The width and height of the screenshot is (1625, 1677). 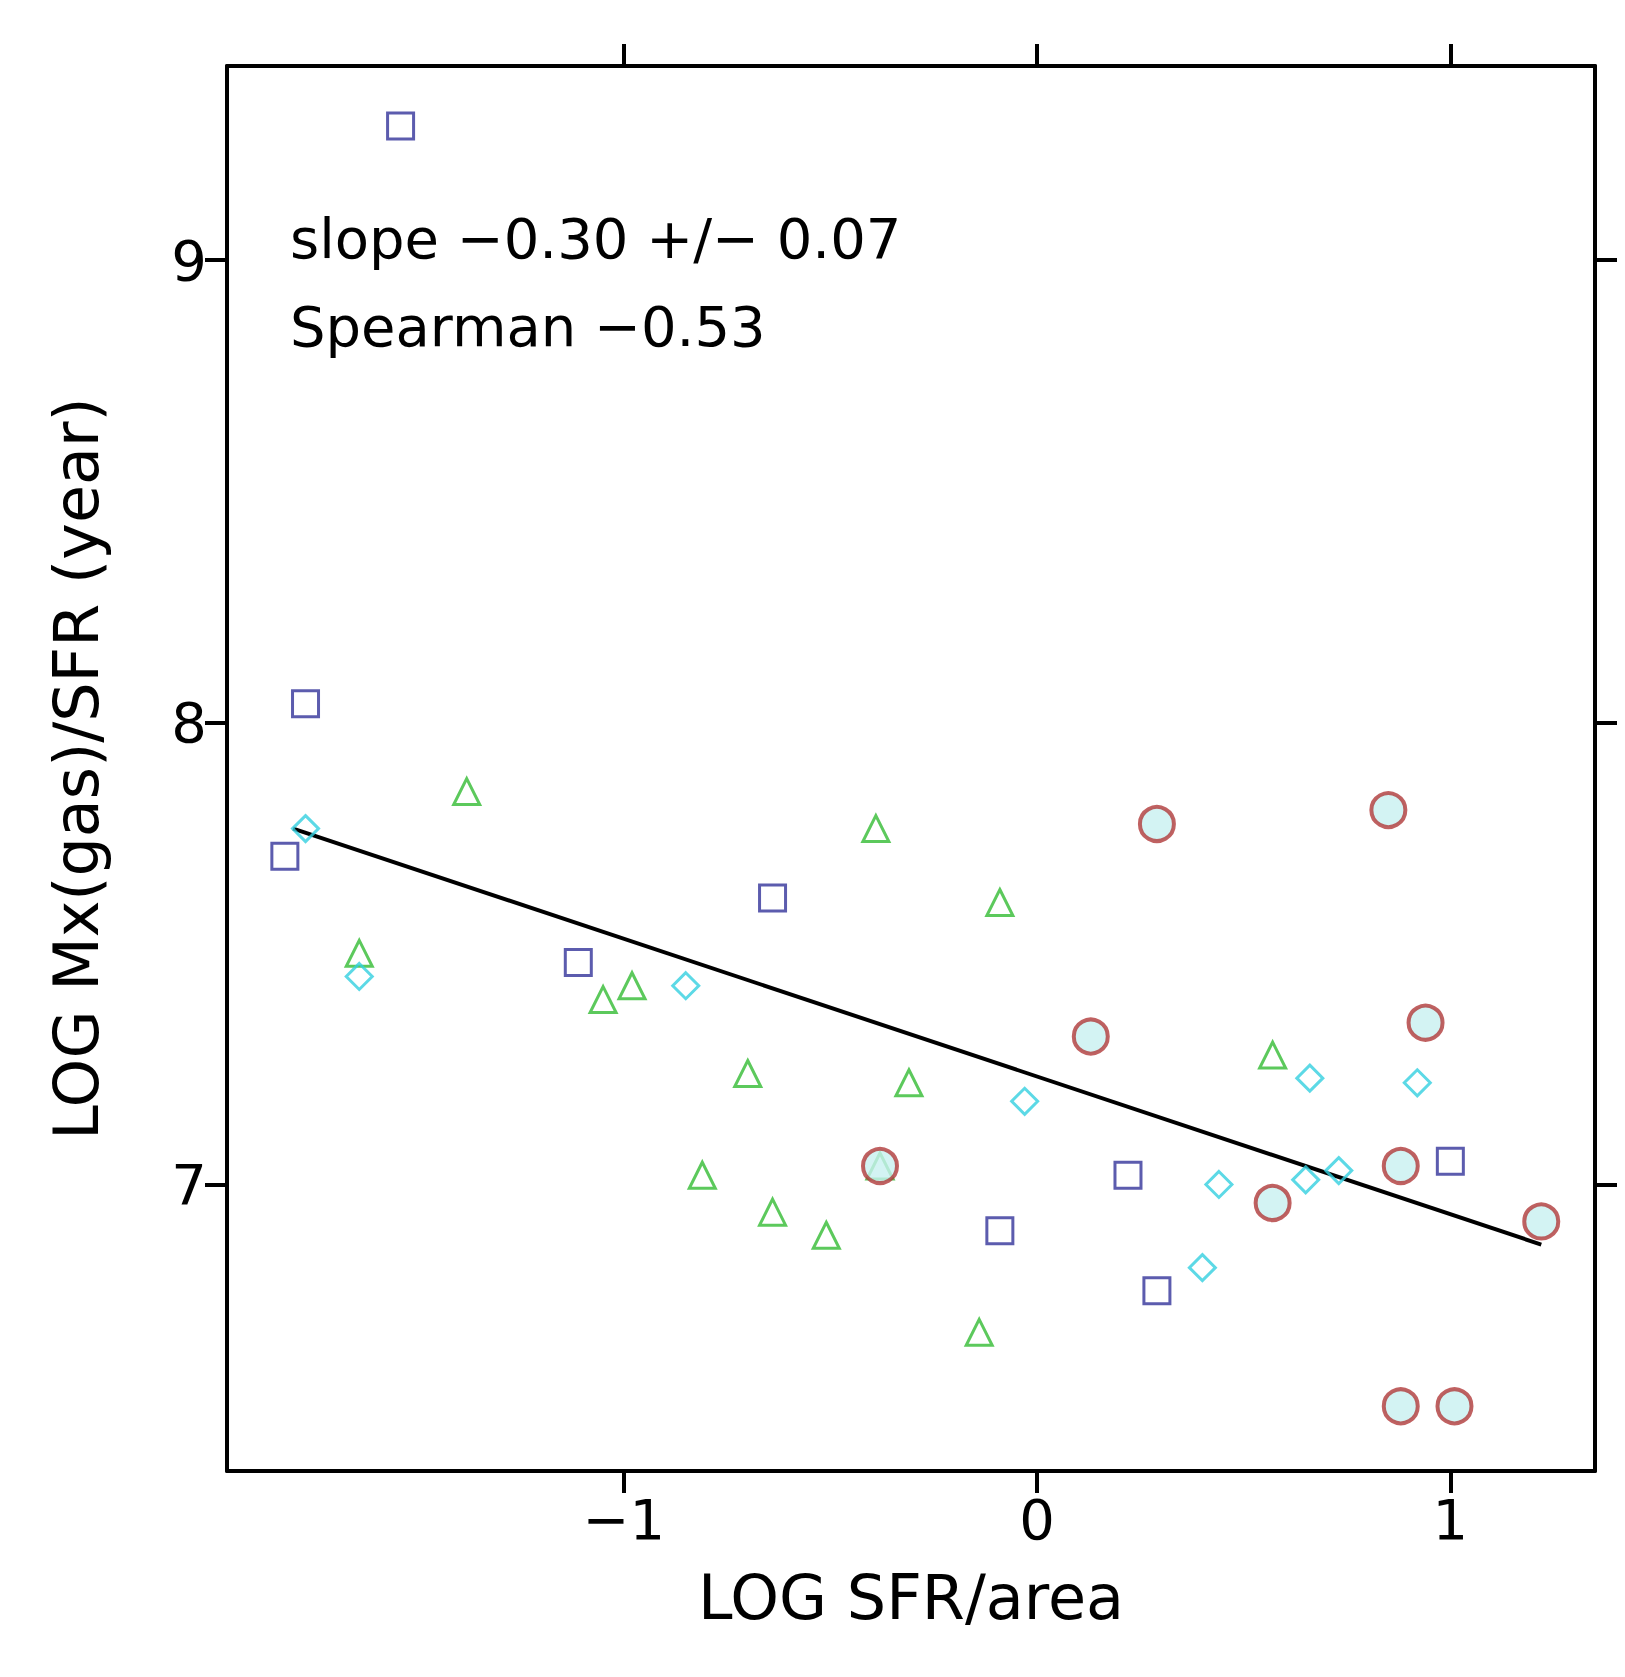 What do you see at coordinates (911, 1597) in the screenshot?
I see `x-axis-title: LOG SFR/area` at bounding box center [911, 1597].